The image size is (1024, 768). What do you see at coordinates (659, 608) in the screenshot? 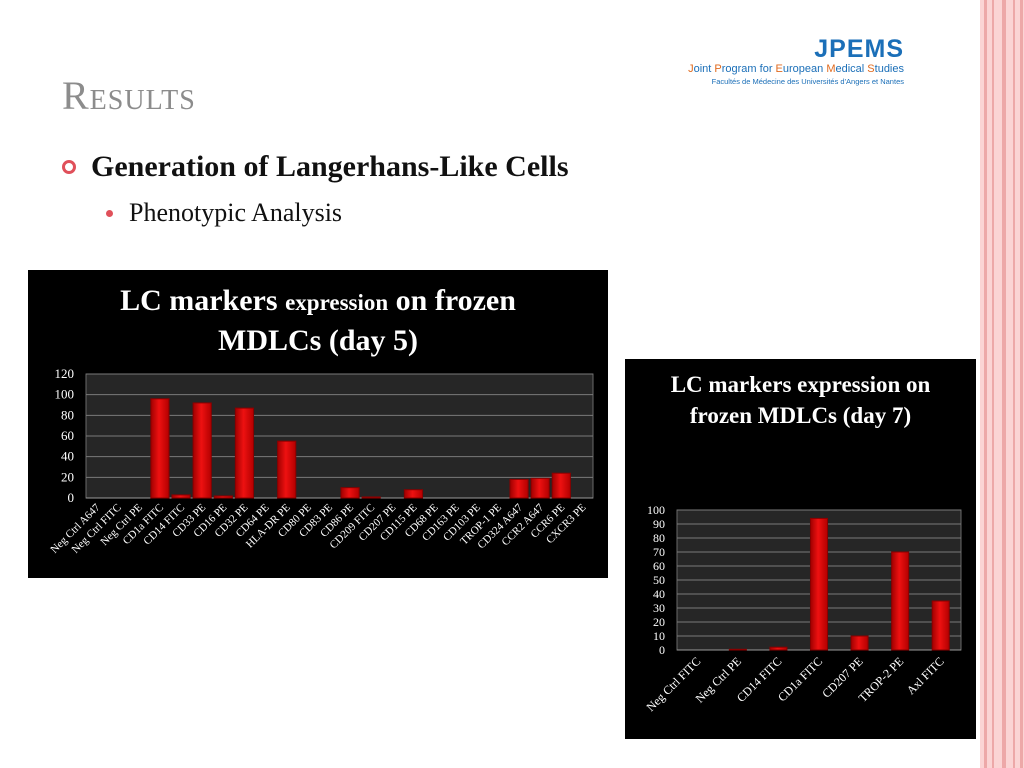
I see `y-tick-label: 30` at bounding box center [659, 608].